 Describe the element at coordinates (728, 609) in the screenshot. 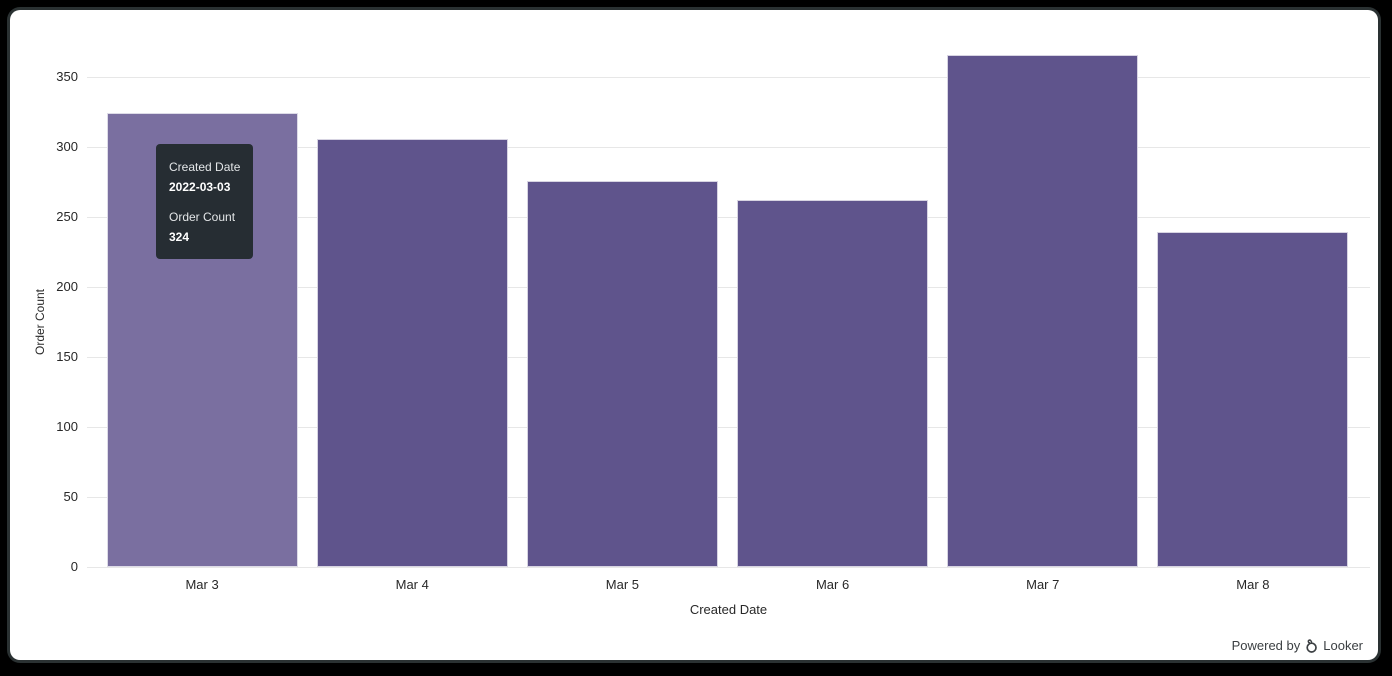

I see `x-axis-title: Created Date` at that location.